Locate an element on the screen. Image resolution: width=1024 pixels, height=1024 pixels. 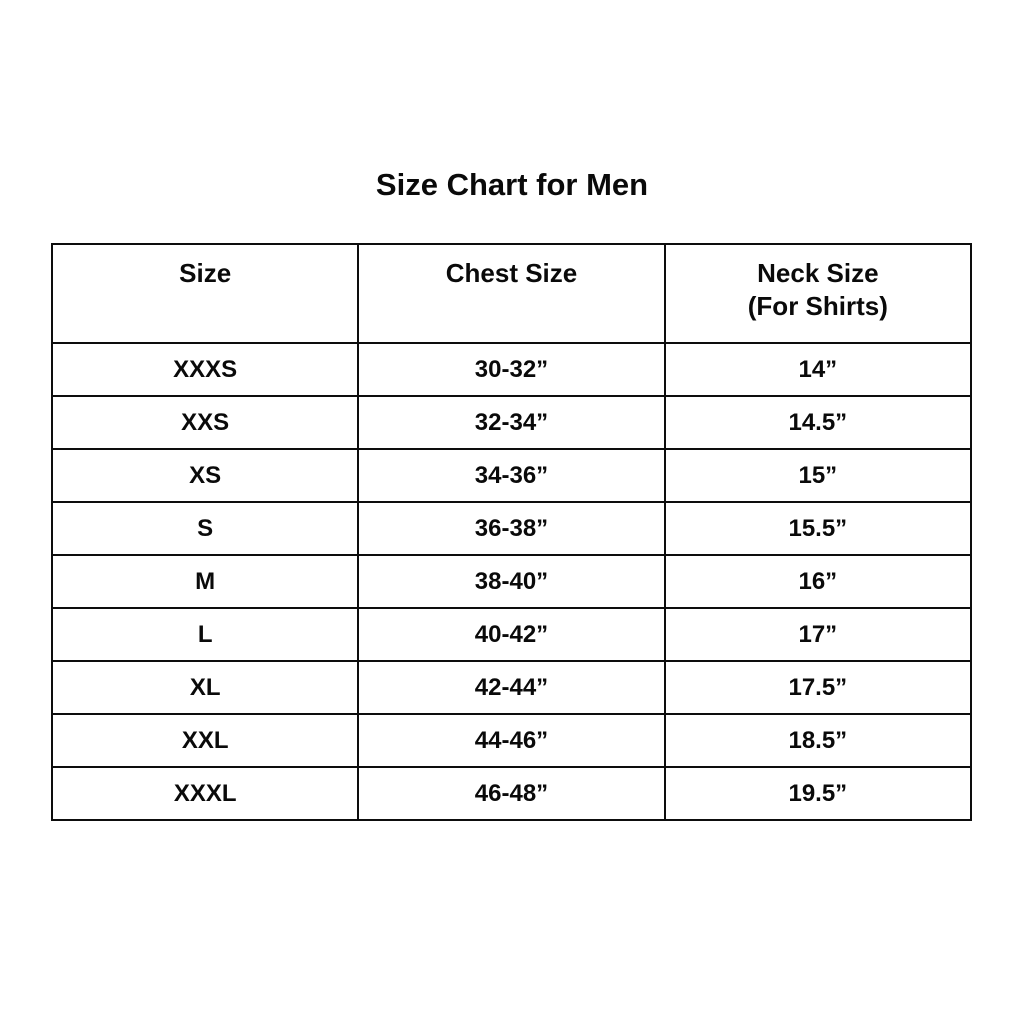
chest-size-cell: 36-38” is located at coordinates (511, 528).